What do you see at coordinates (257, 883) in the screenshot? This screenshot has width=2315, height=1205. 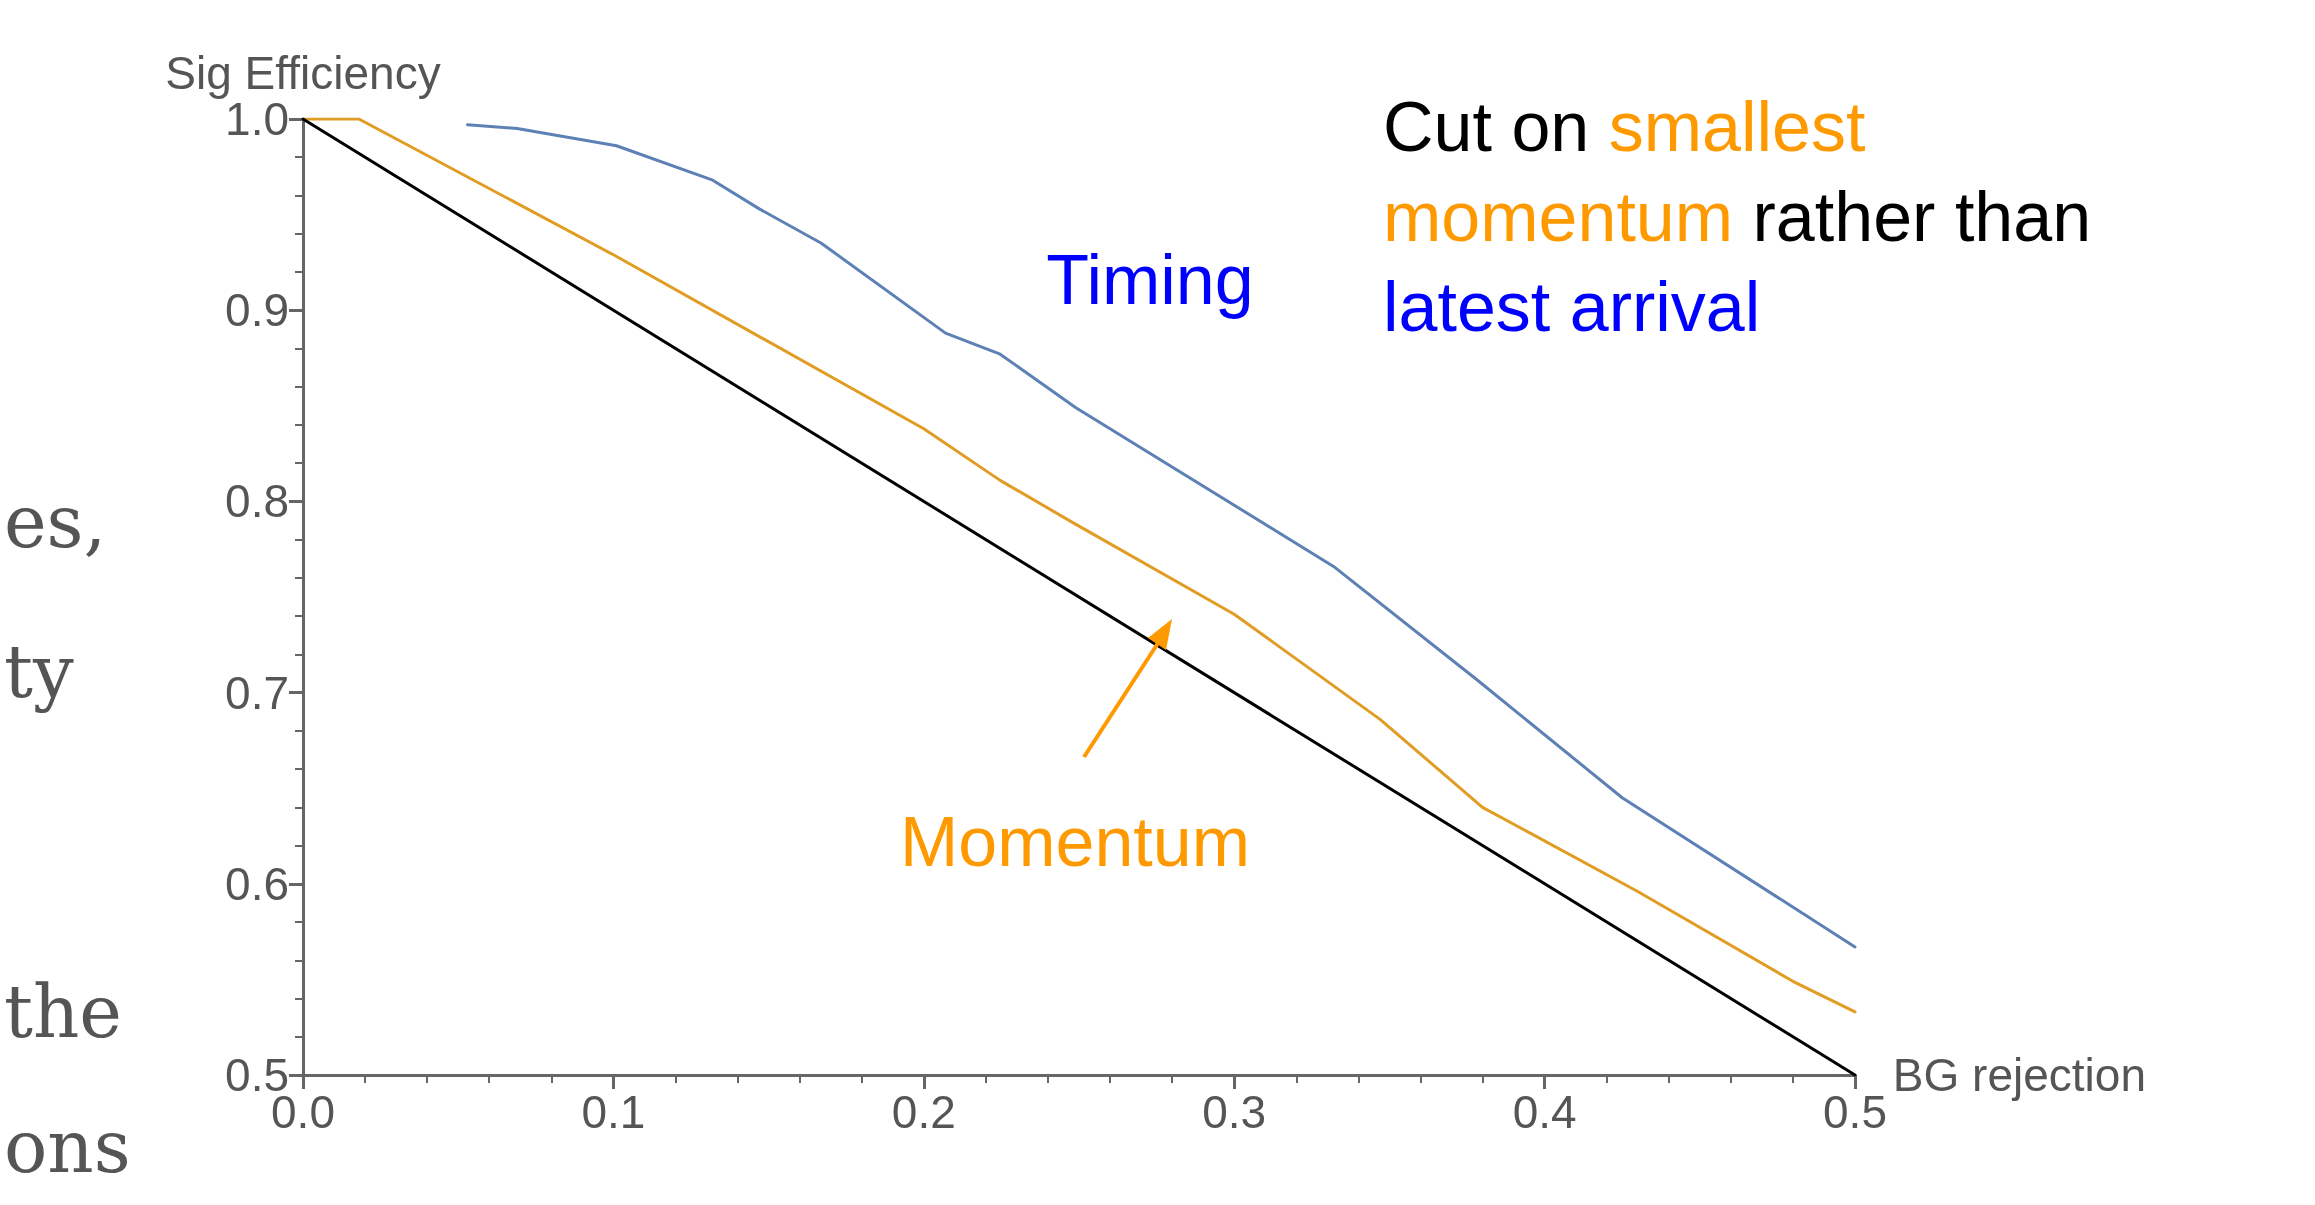 I see `y-tick-label: 0.6` at bounding box center [257, 883].